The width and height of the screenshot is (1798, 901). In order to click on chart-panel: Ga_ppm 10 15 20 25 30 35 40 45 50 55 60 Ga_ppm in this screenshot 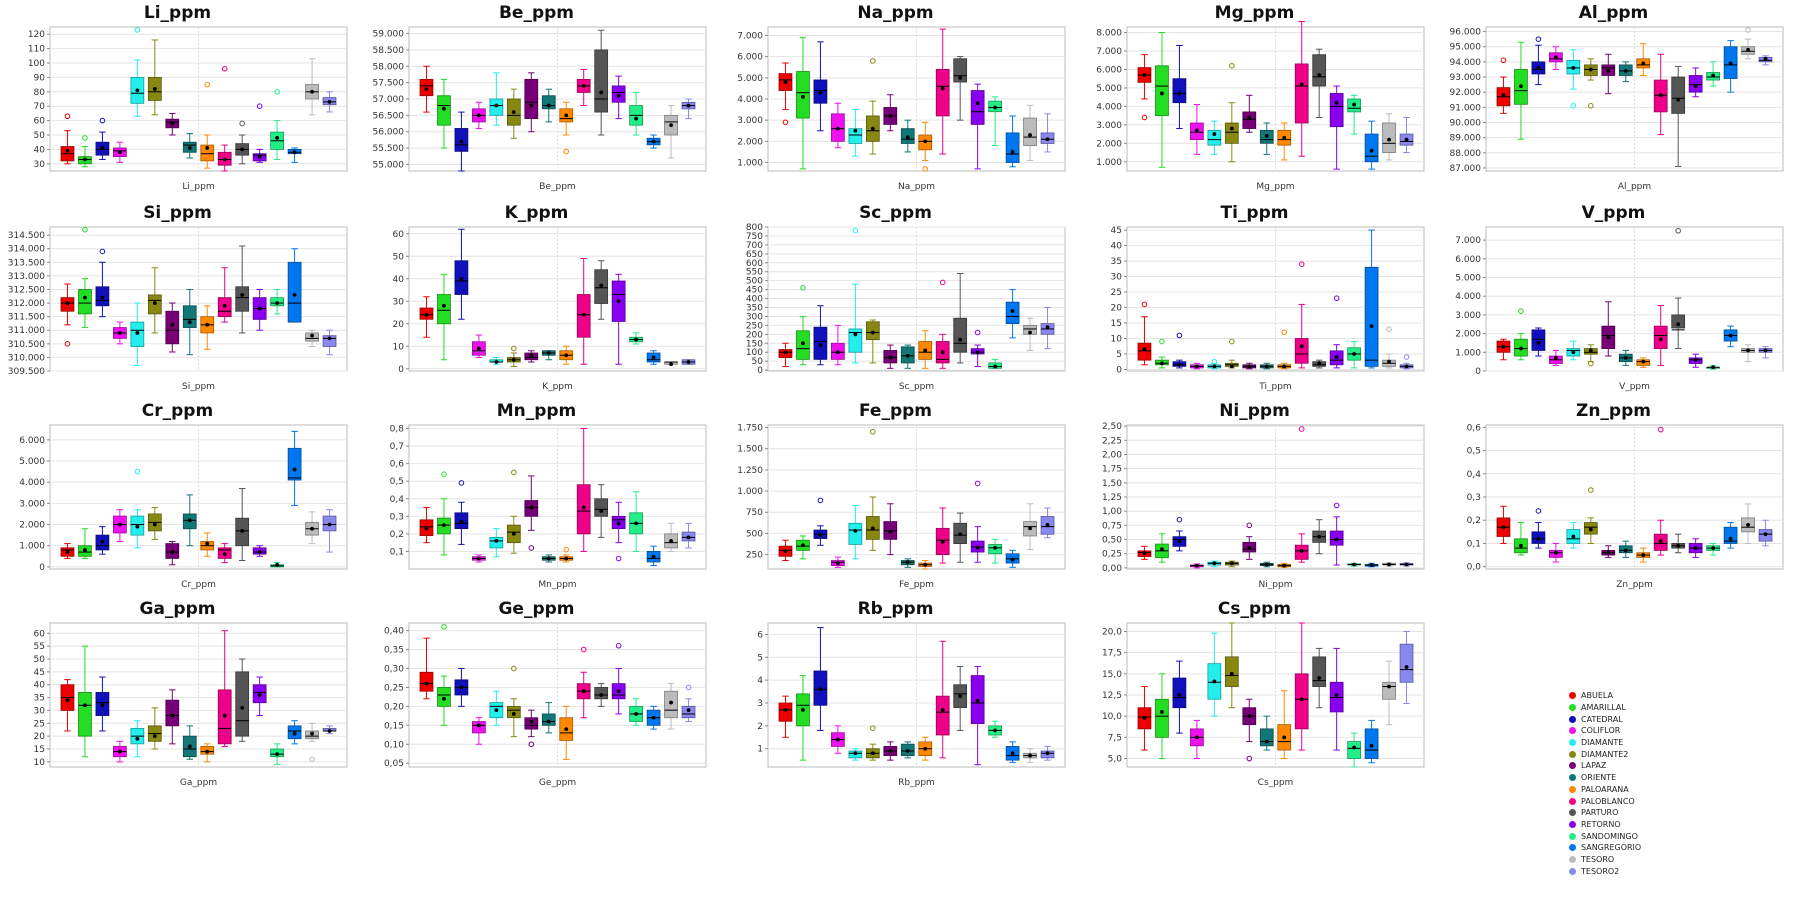, I will do `click(177, 696)`.